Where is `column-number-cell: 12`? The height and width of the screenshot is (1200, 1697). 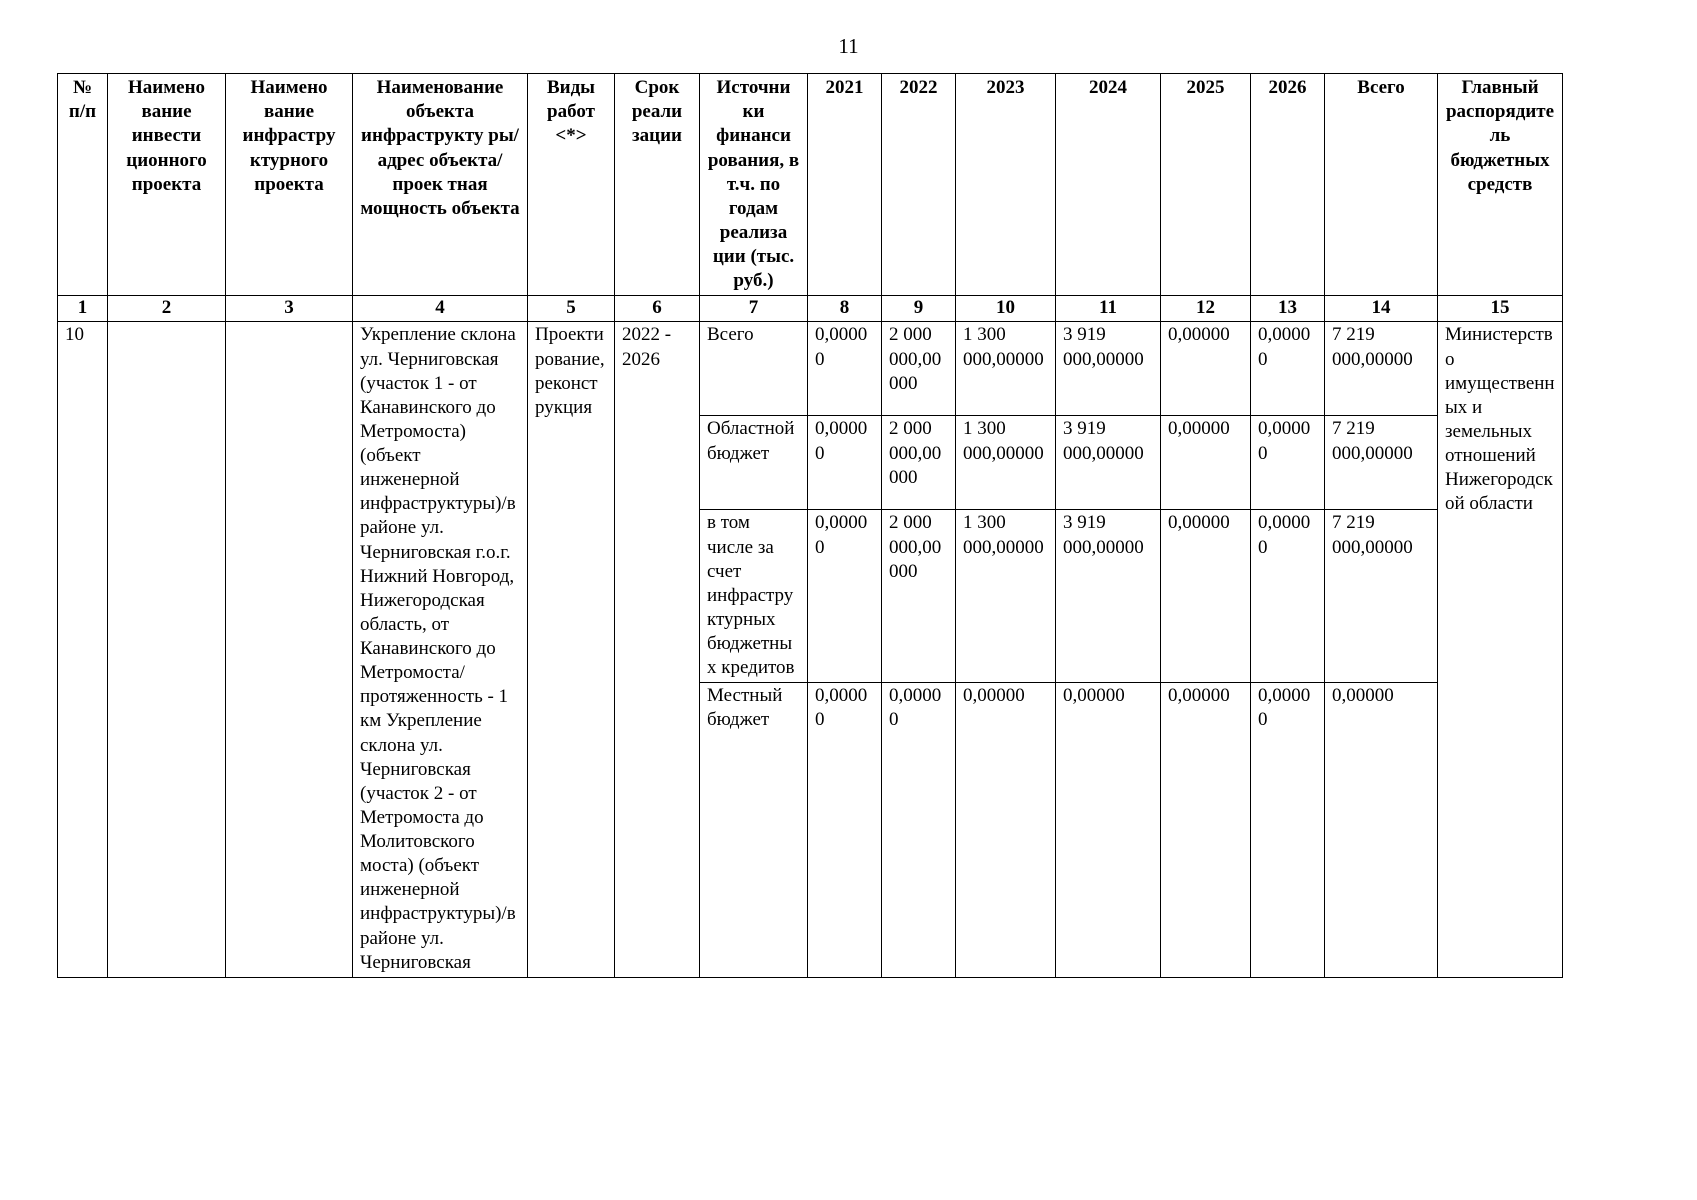
column-number-cell: 12 is located at coordinates (1205, 309).